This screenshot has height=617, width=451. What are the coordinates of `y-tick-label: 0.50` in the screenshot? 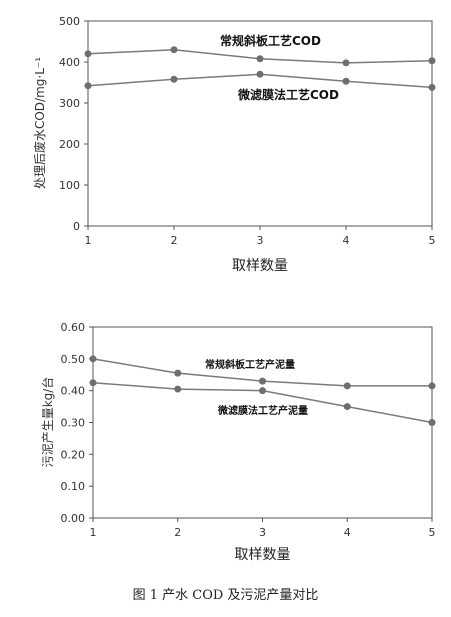 It's located at (73, 359).